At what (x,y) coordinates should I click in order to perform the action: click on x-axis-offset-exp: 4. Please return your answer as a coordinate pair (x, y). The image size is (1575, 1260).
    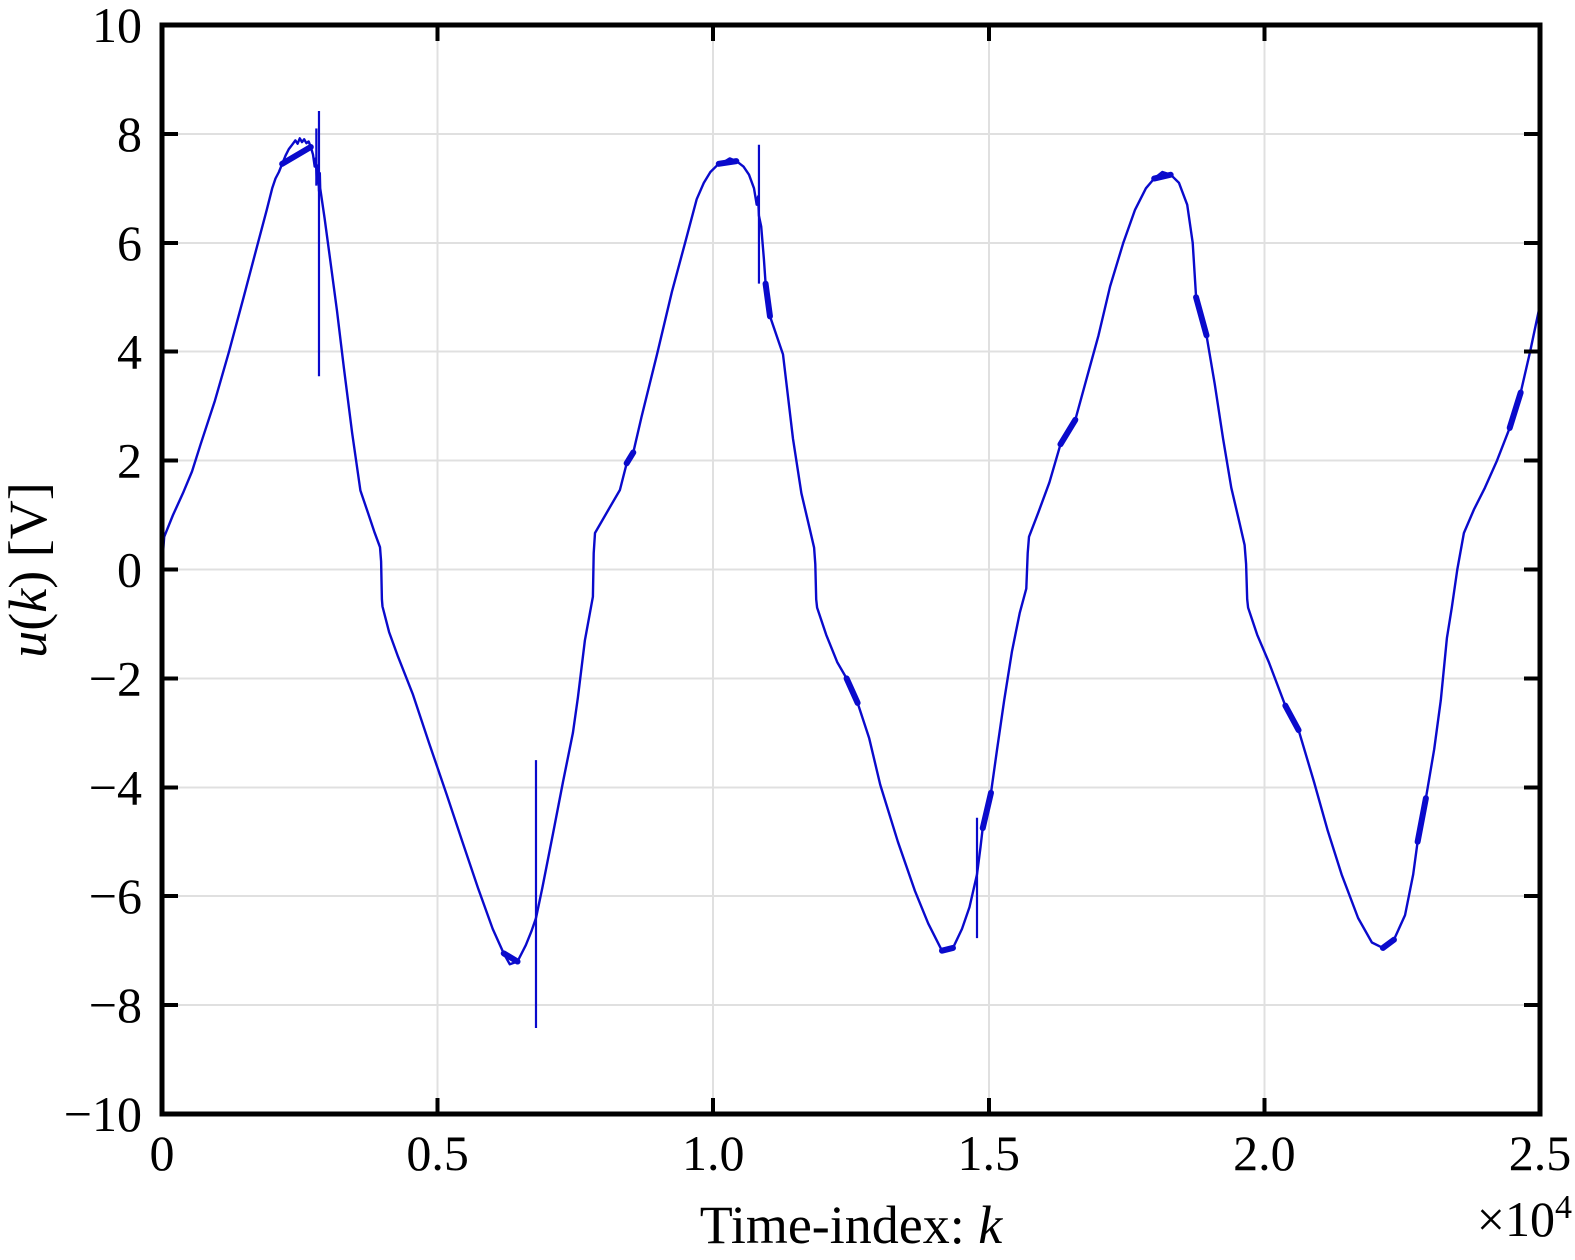
    Looking at the image, I should click on (1563, 1207).